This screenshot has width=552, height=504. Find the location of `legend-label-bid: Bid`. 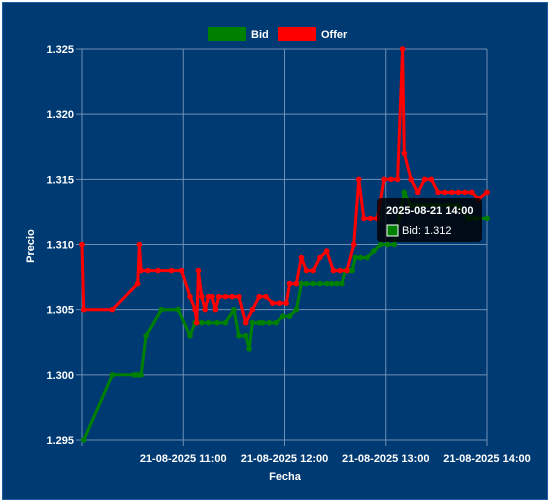

legend-label-bid: Bid is located at coordinates (260, 35).